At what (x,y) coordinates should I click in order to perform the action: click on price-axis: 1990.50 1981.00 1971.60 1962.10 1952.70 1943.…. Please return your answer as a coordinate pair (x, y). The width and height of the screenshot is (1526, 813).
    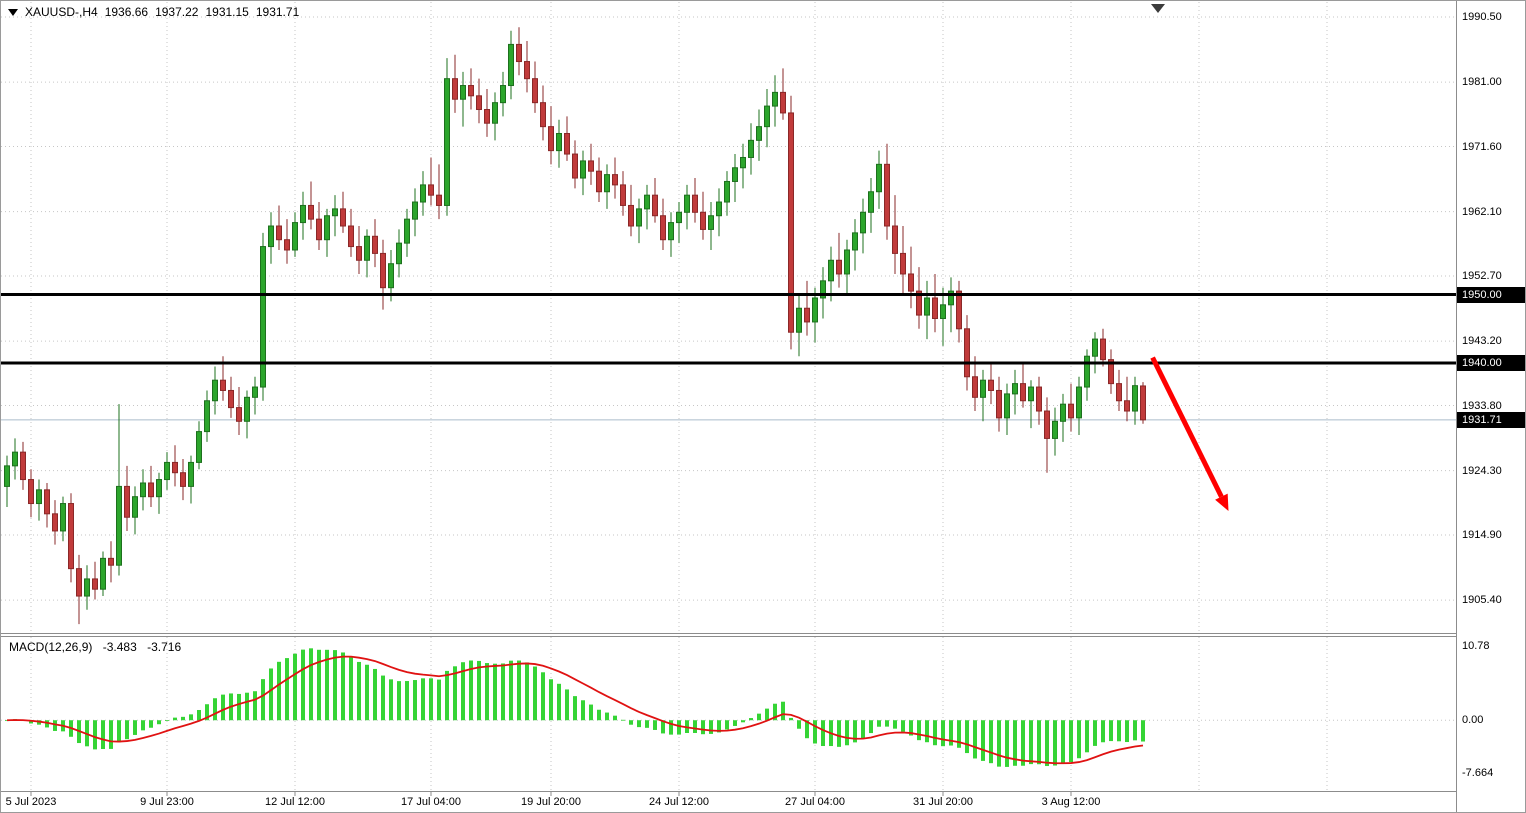
    Looking at the image, I should click on (1491, 406).